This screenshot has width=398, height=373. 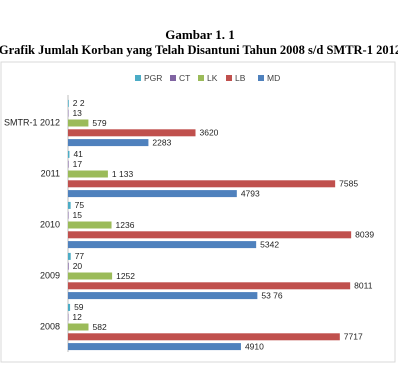 What do you see at coordinates (250, 193) in the screenshot?
I see `value-label: 4793` at bounding box center [250, 193].